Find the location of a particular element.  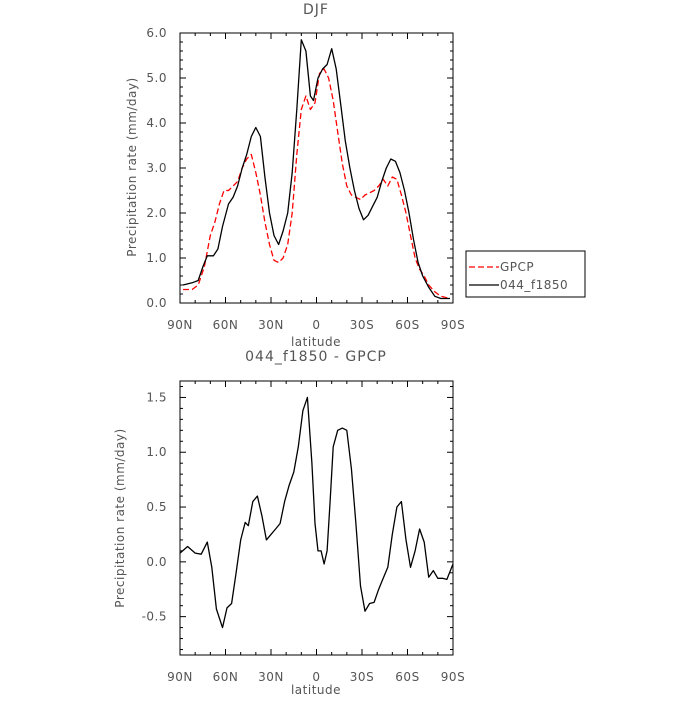

top-chart-series-044-f1850-line is located at coordinates (316, 169).